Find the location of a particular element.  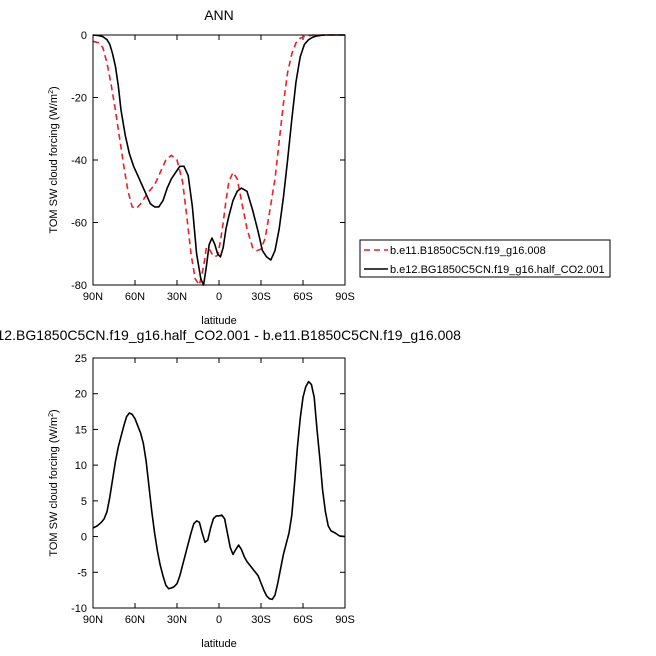

top-y-axis-label-close: ) is located at coordinates (54, 88).